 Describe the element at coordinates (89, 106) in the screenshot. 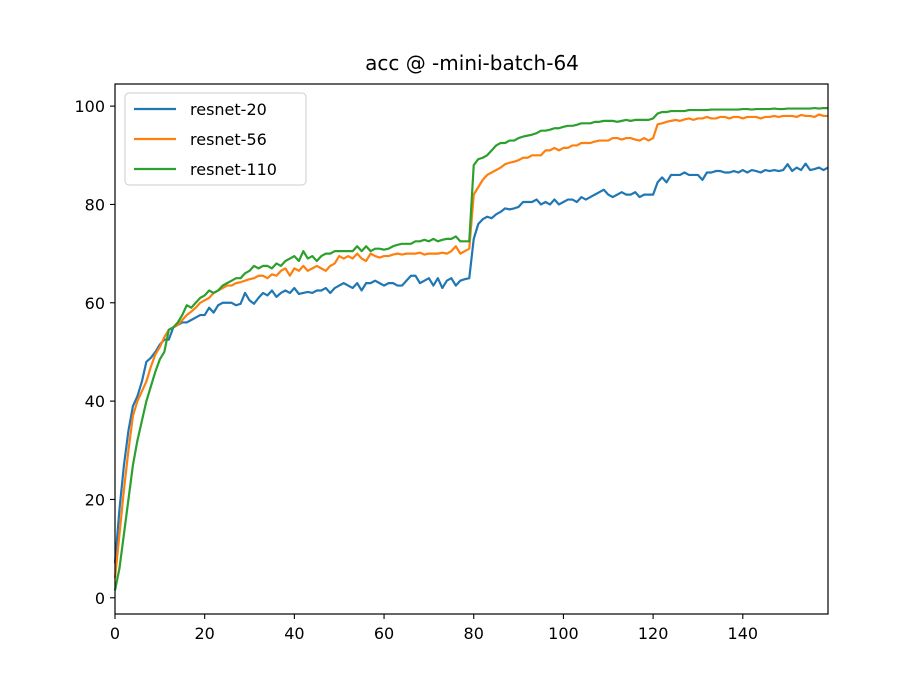

I see `y-tick-label: 100` at that location.